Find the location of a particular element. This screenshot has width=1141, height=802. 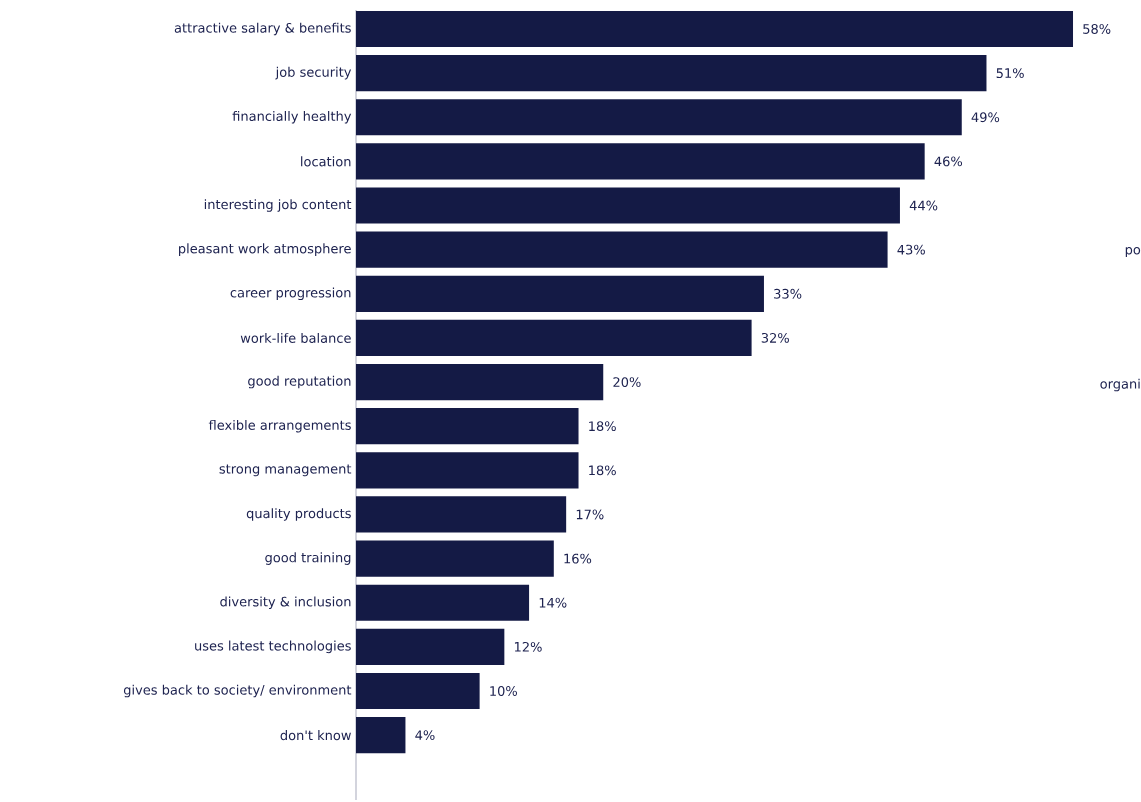

data-label: 17% is located at coordinates (590, 514).